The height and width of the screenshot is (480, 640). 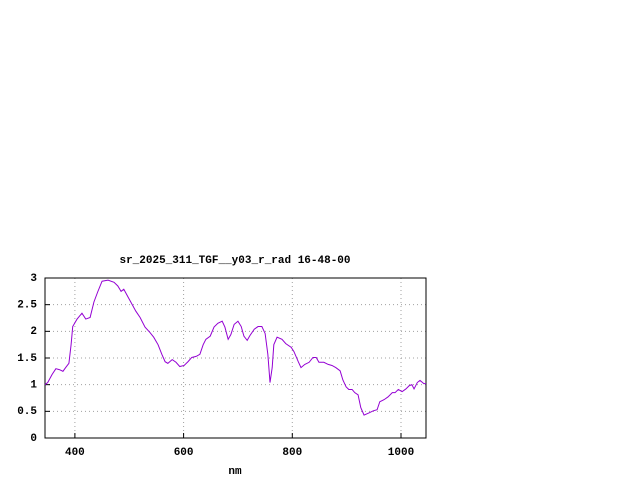 What do you see at coordinates (27, 412) in the screenshot?
I see `y-tick-label: 0.5` at bounding box center [27, 412].